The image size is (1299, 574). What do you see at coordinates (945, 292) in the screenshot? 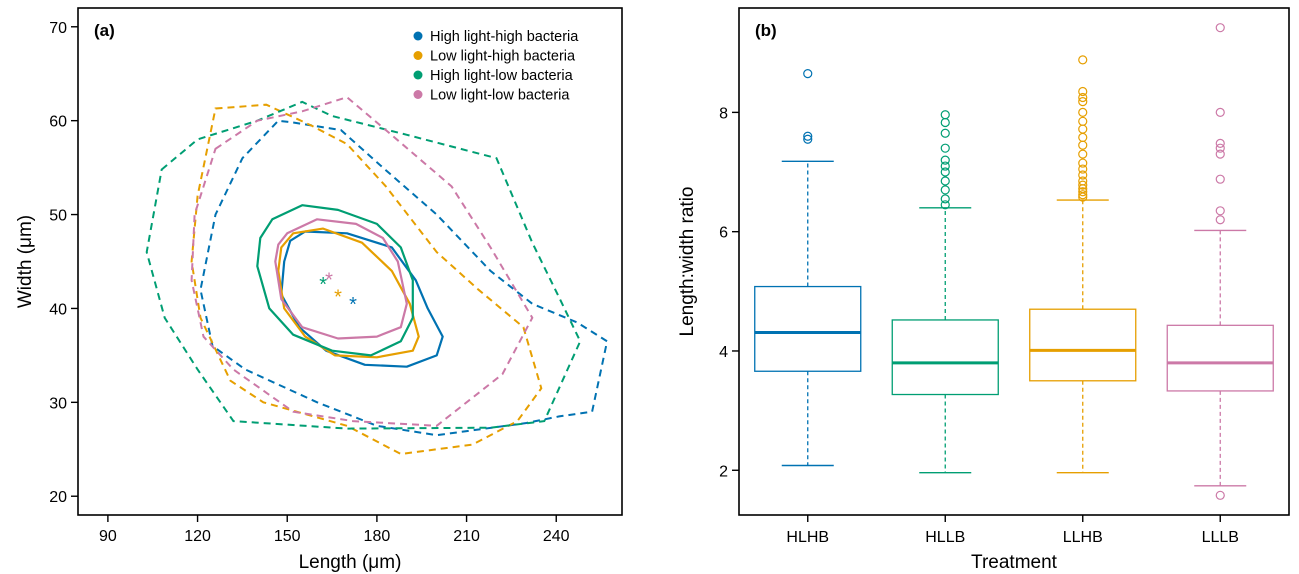
I see `box-hllb` at bounding box center [945, 292].